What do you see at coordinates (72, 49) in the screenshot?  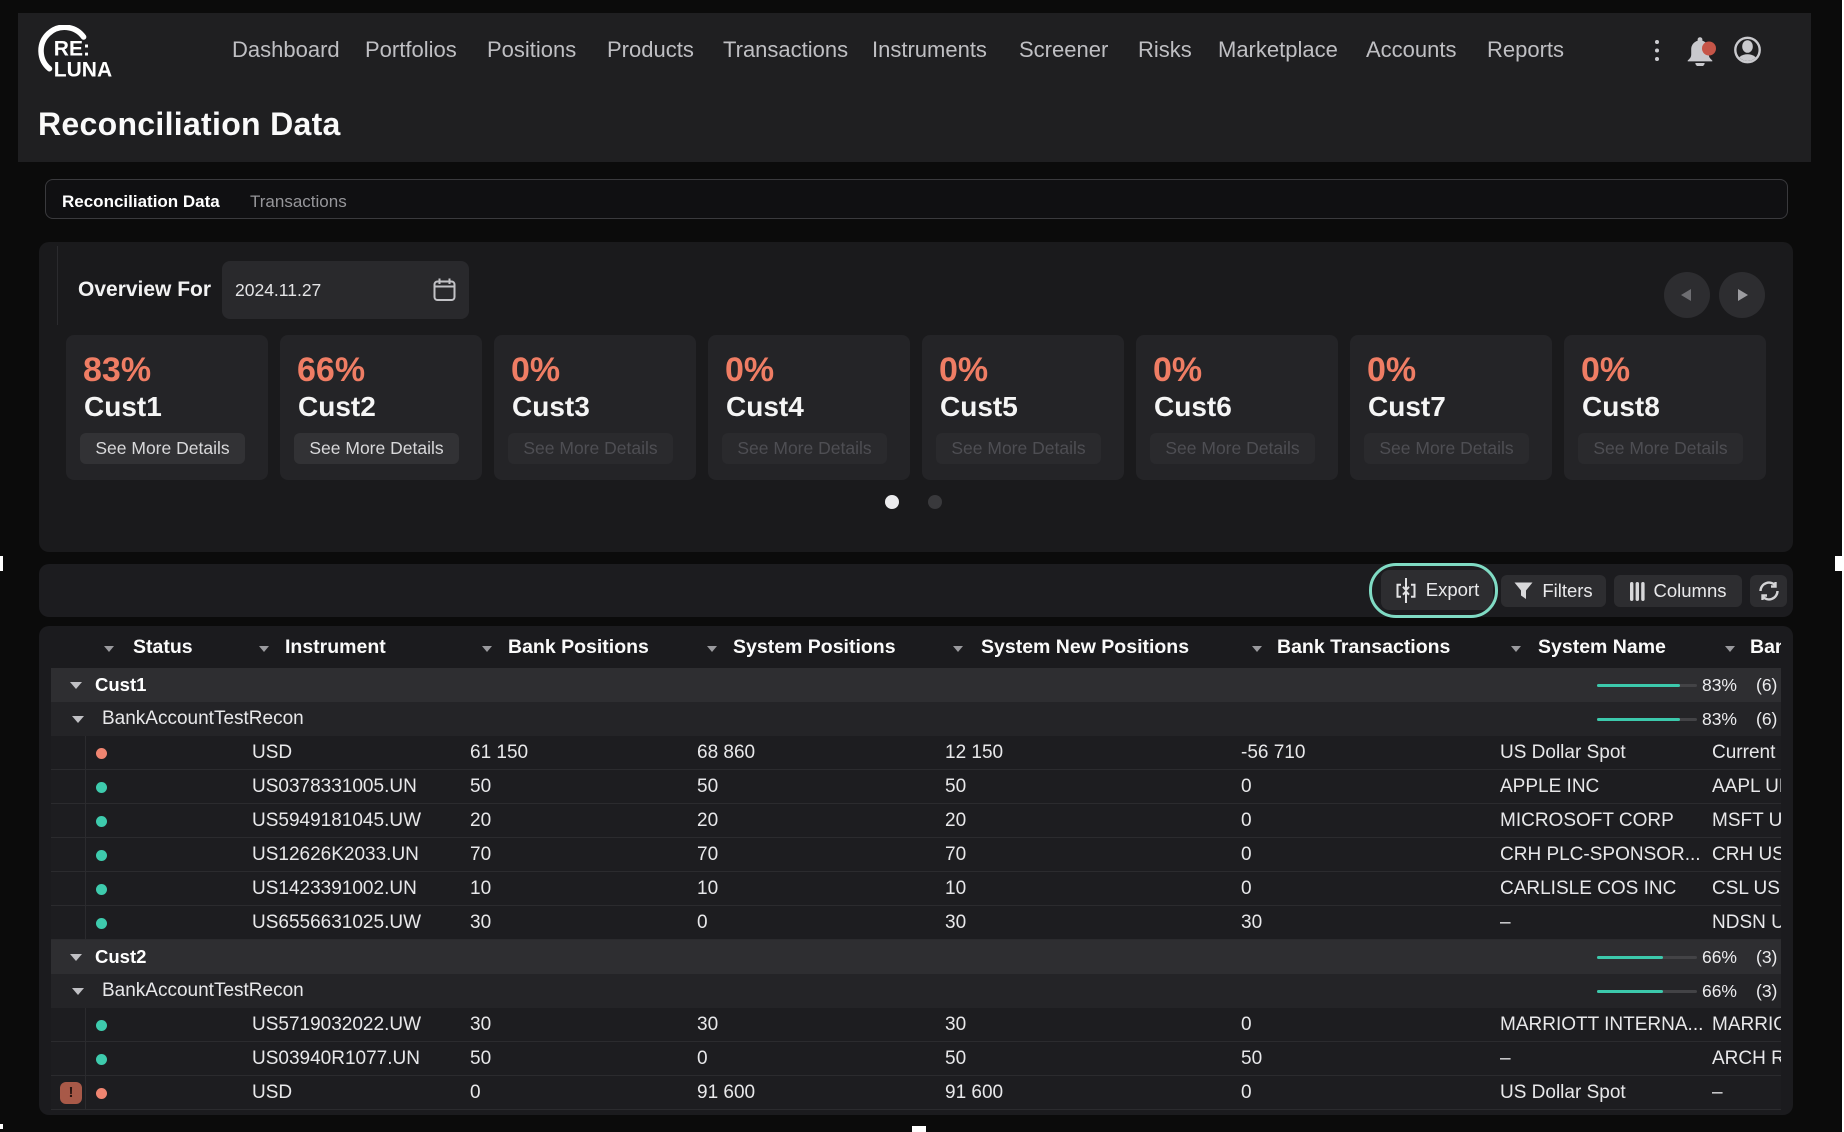 I see `svg-text: RE:` at bounding box center [72, 49].